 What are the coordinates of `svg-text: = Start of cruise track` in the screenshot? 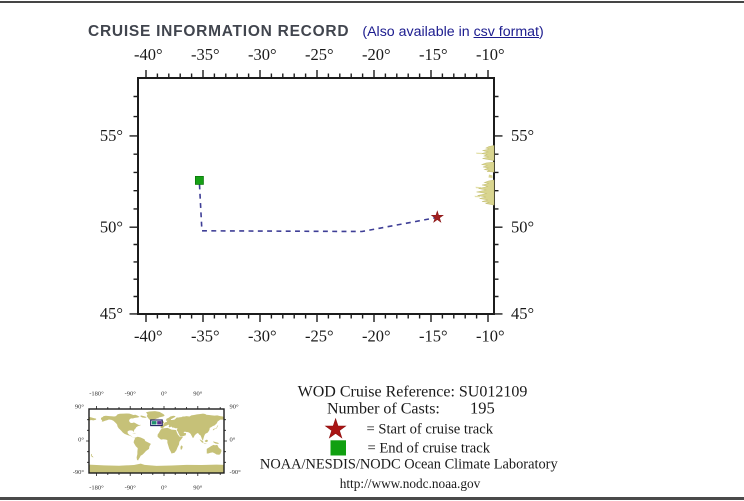 It's located at (430, 430).